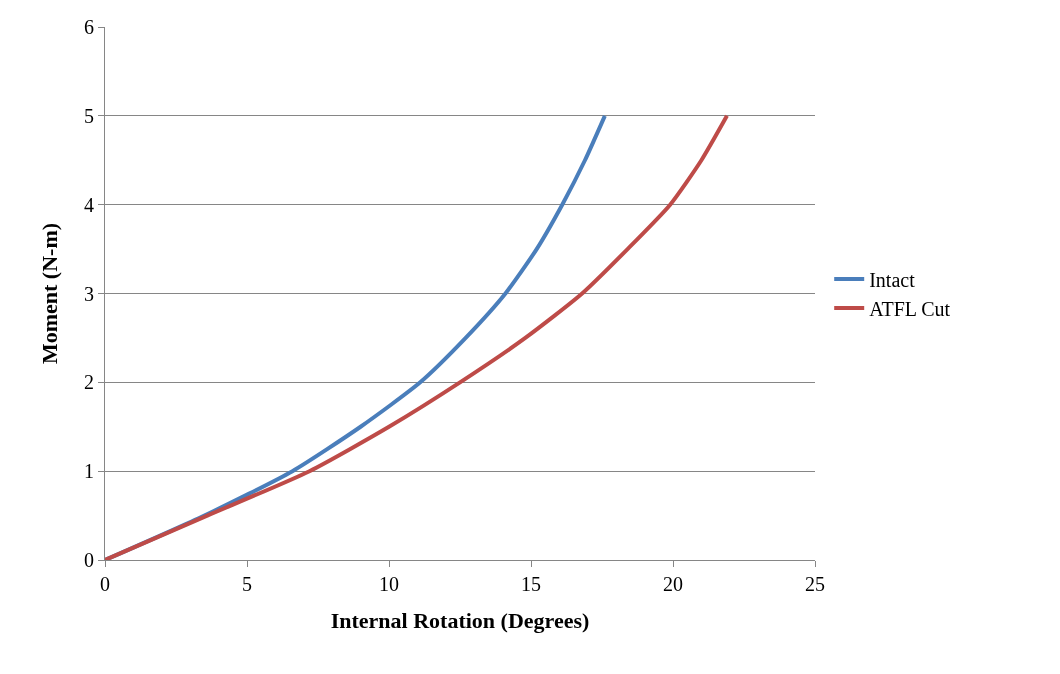  What do you see at coordinates (892, 279) in the screenshot?
I see `legend-label: Intact` at bounding box center [892, 279].